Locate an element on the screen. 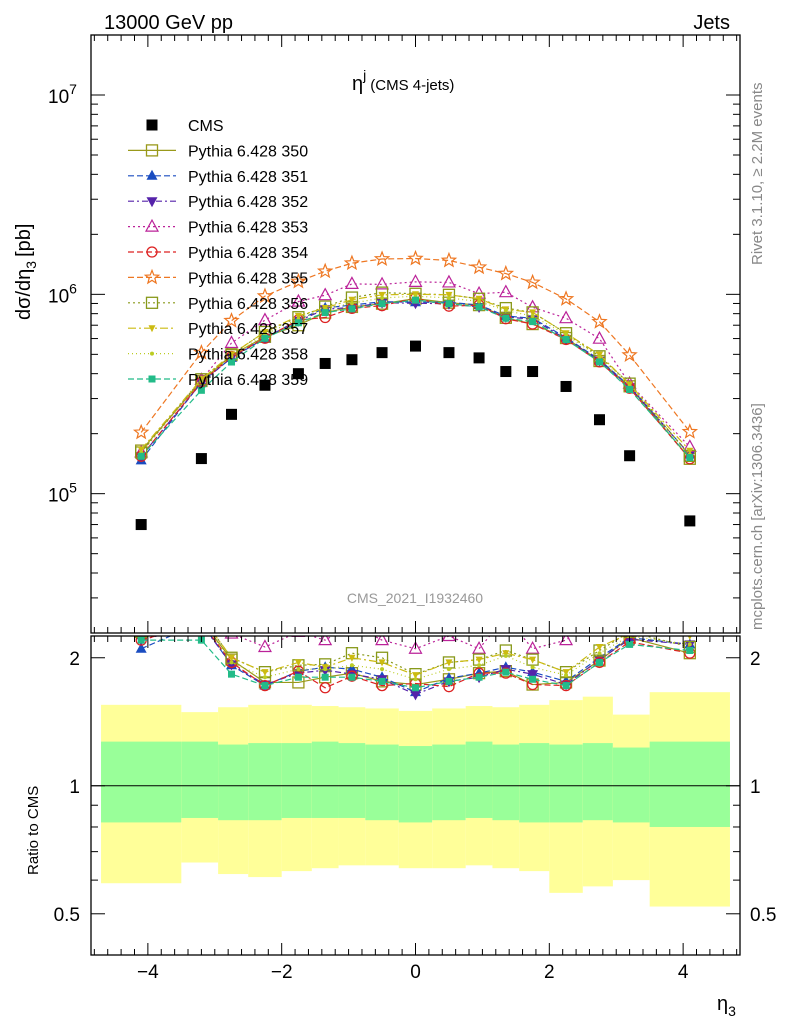 Image resolution: width=786 pixels, height=1024 pixels. legend-marker-cms is located at coordinates (152, 125).